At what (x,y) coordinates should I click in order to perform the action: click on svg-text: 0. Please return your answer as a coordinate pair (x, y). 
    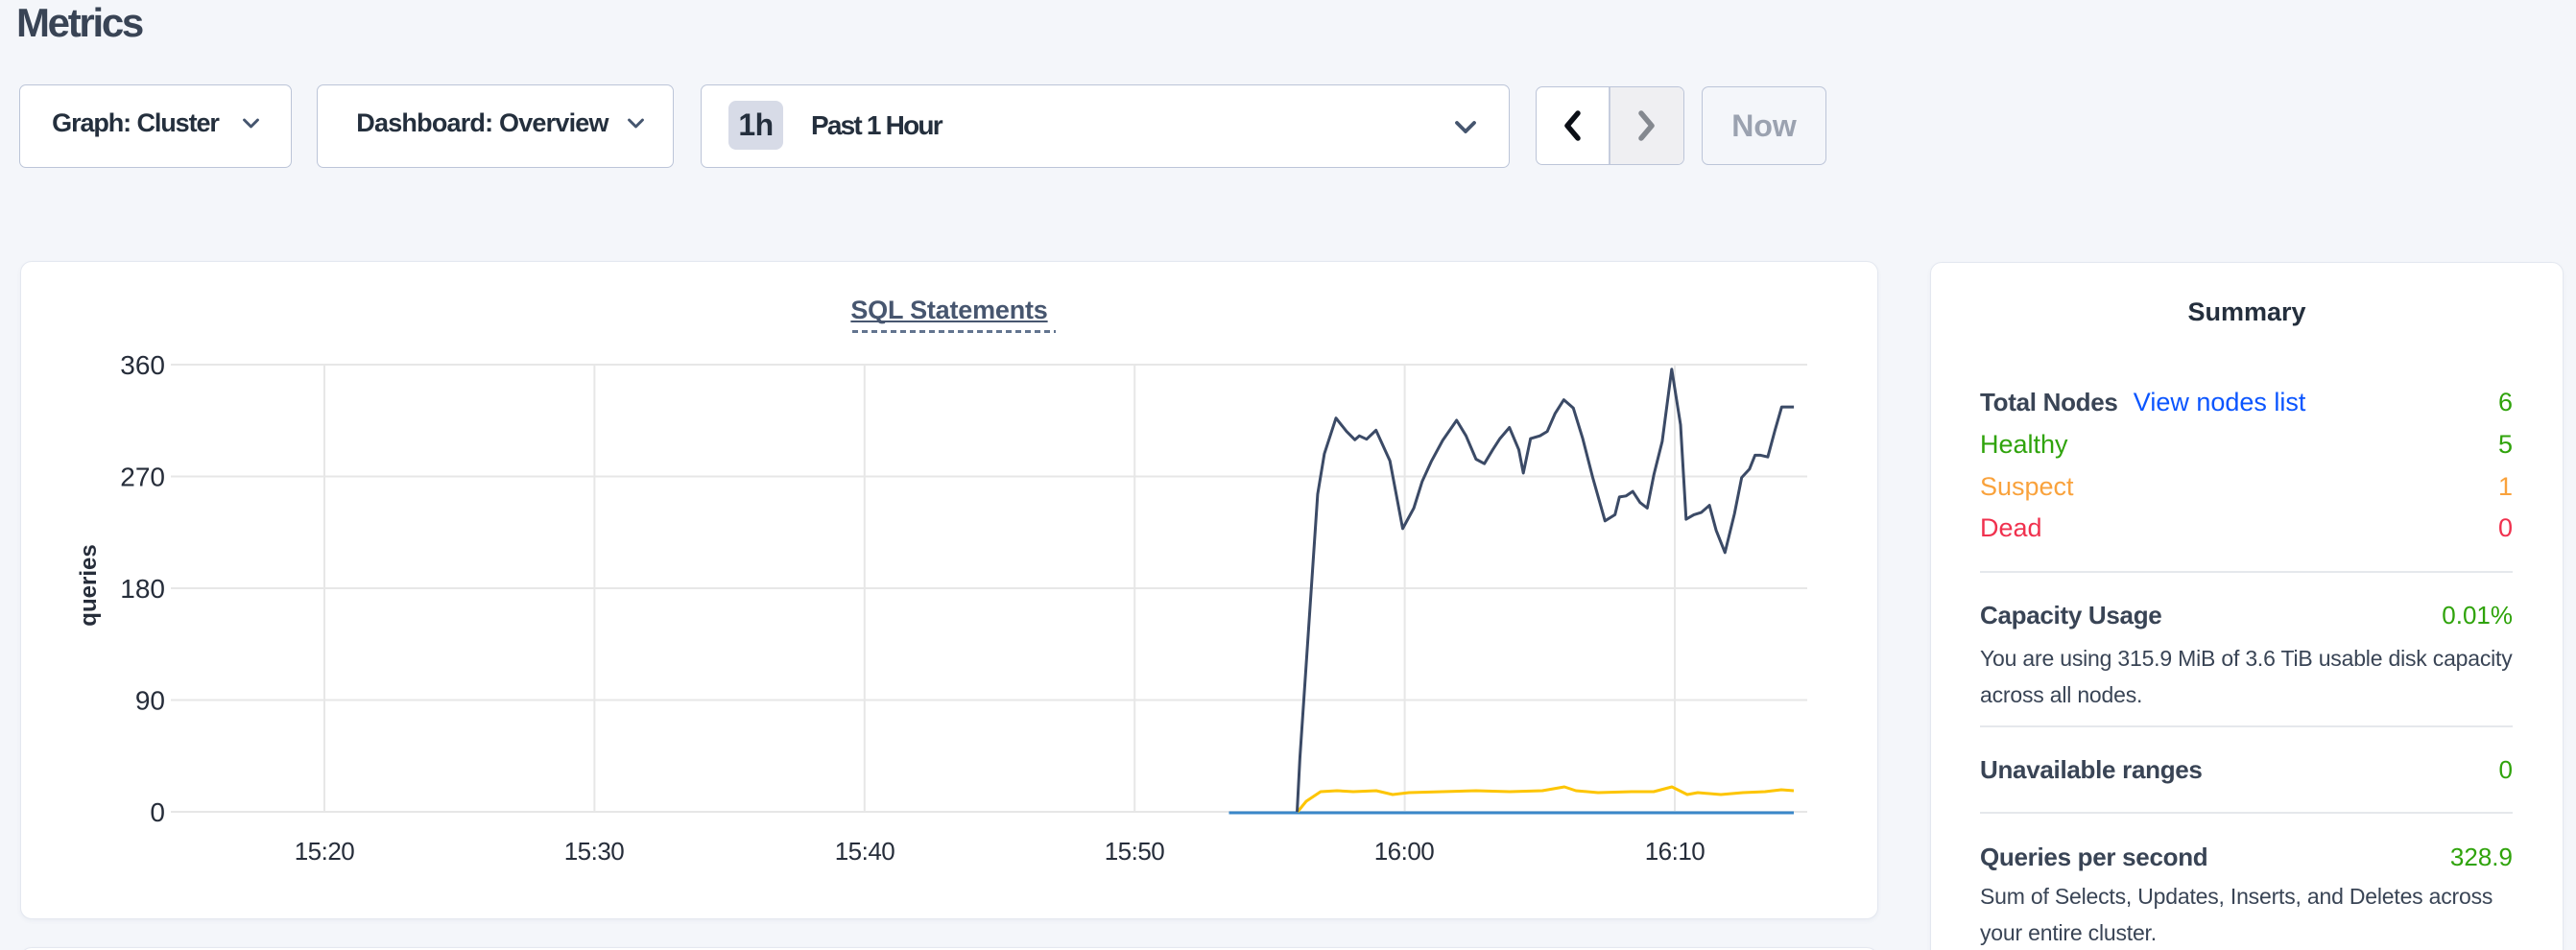
    Looking at the image, I should click on (157, 812).